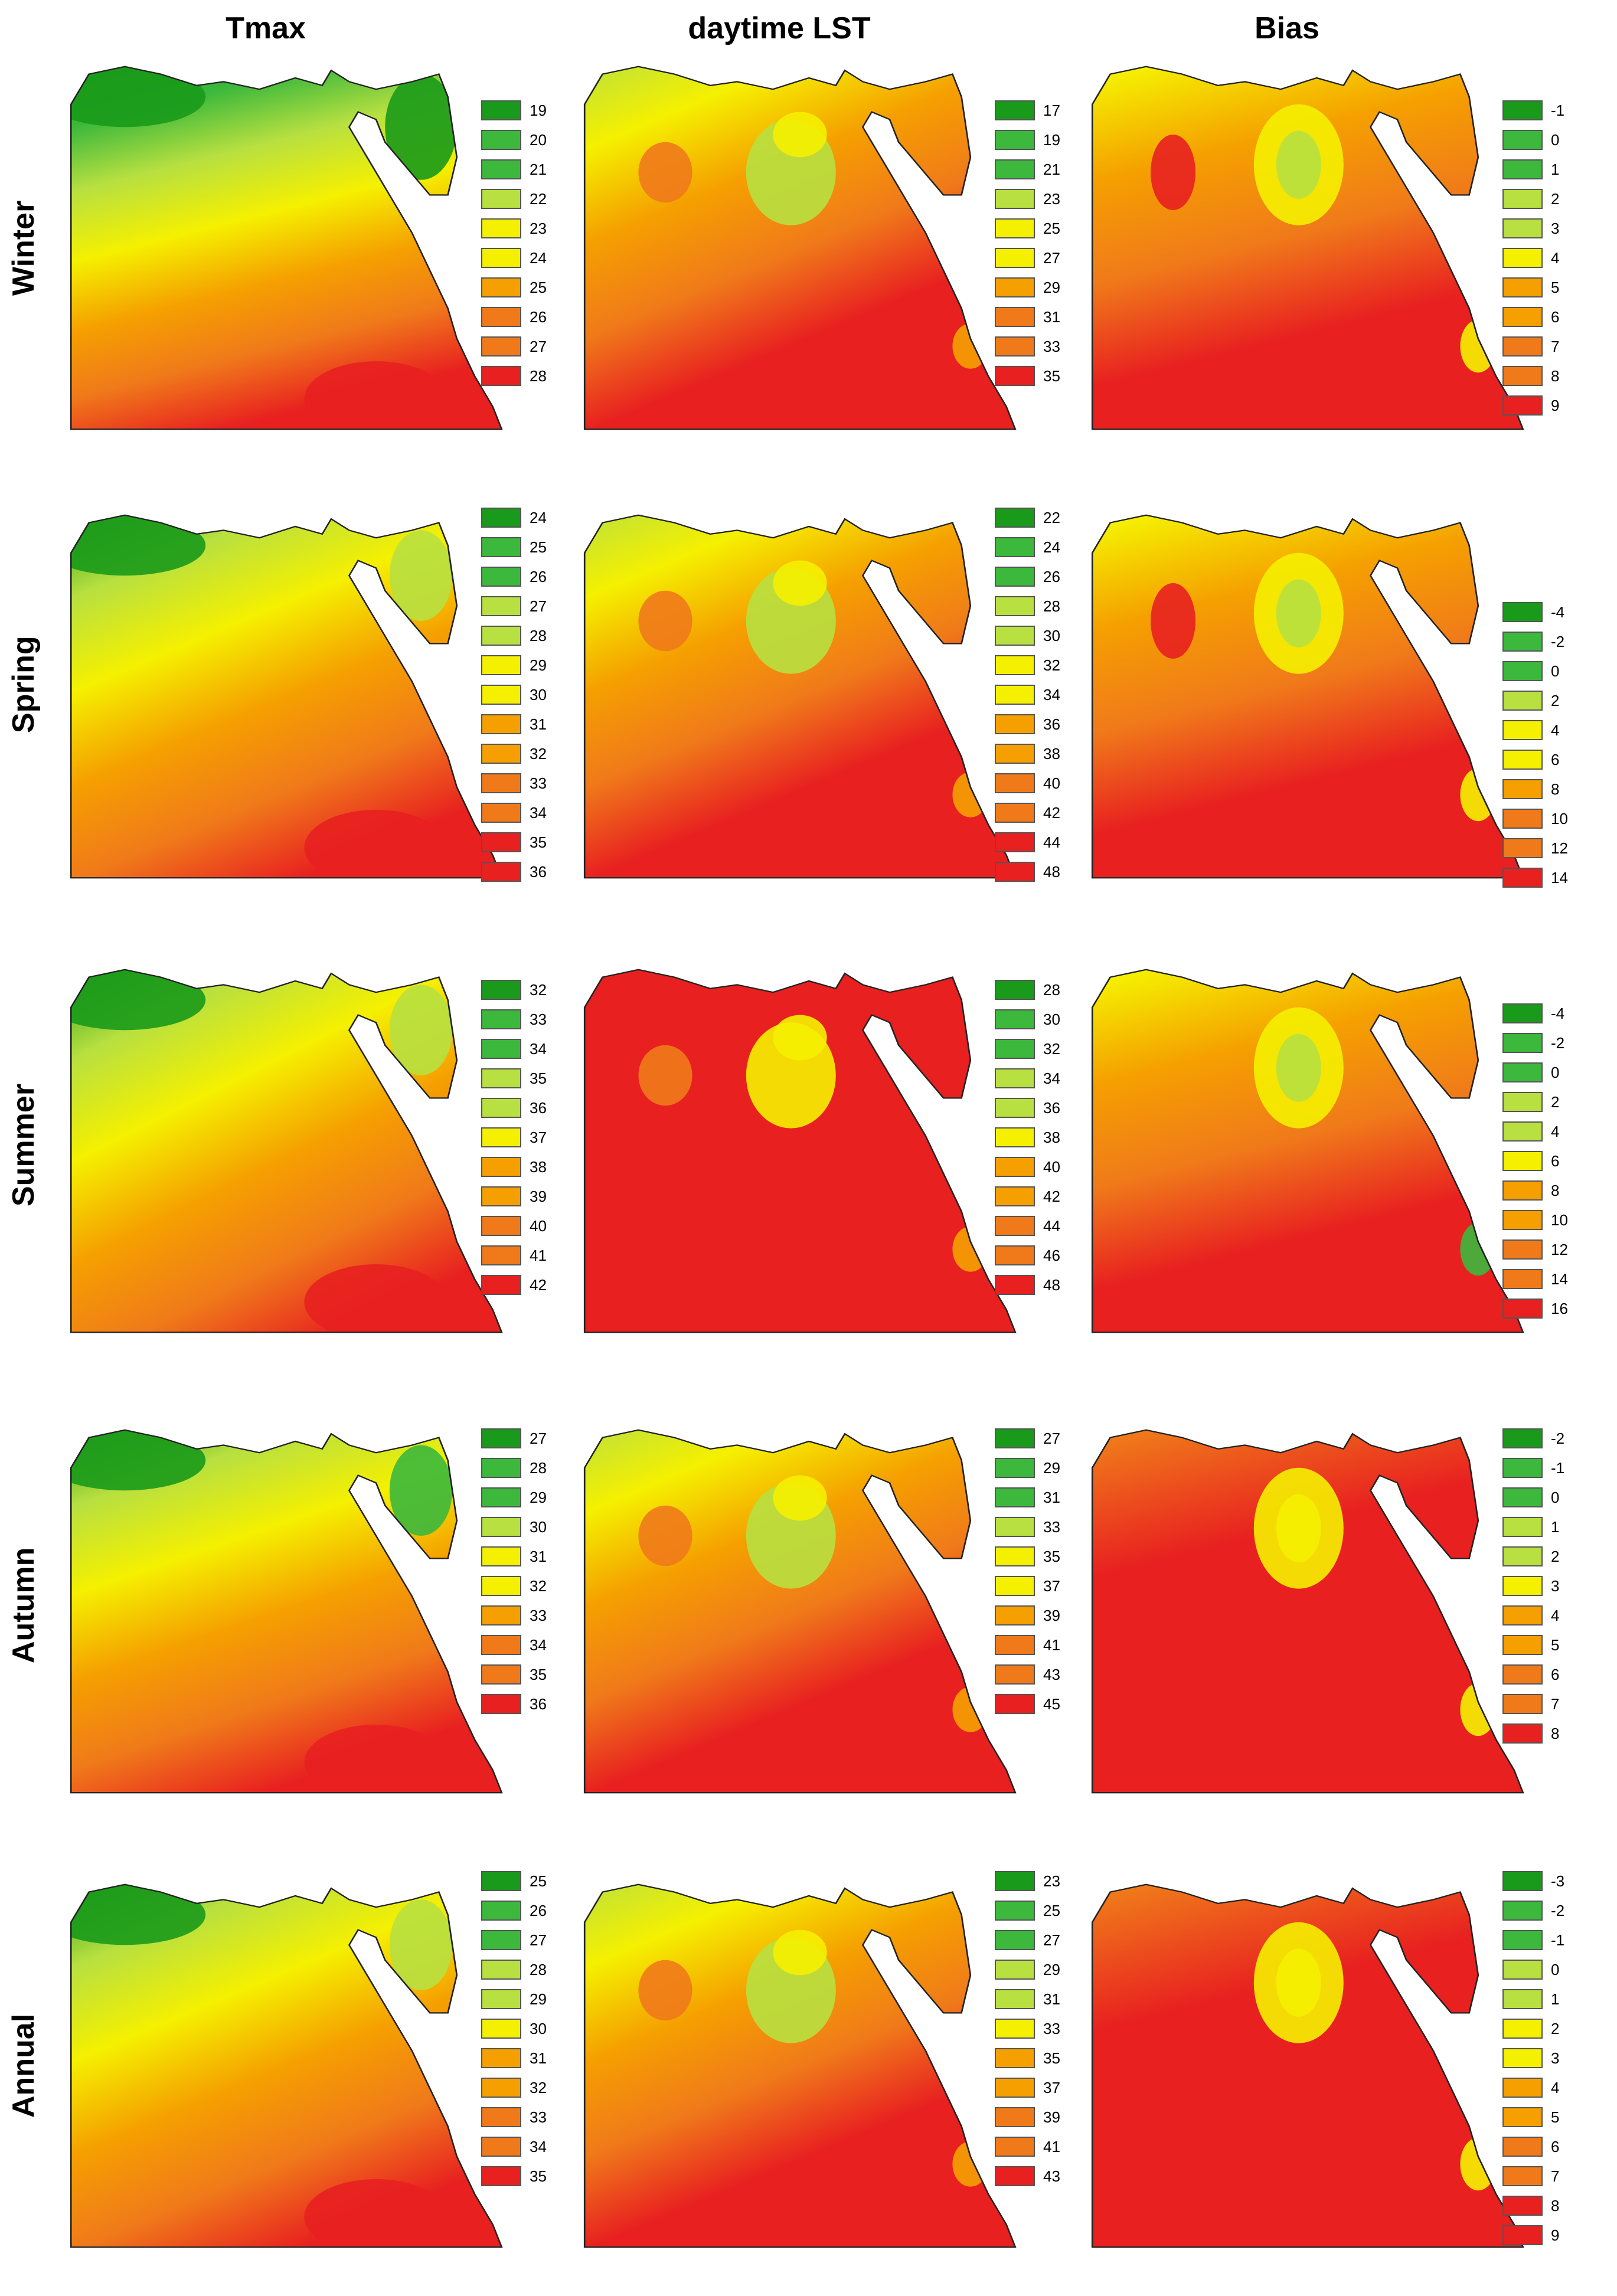  What do you see at coordinates (526, 1139) in the screenshot?
I see `legend-item: 37` at bounding box center [526, 1139].